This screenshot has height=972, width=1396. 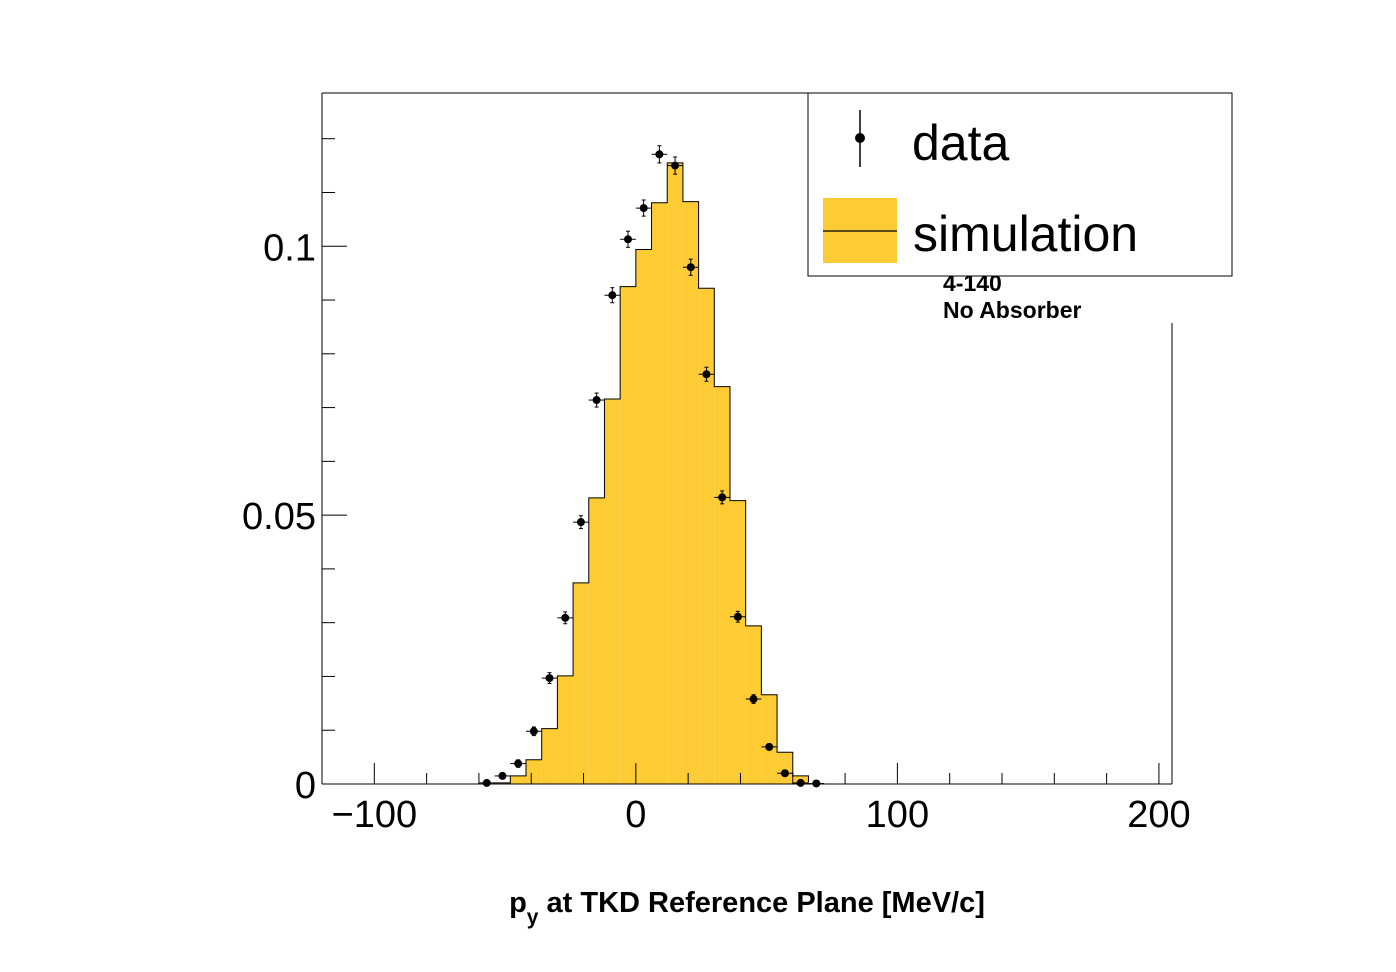 I want to click on legend-data-label: data, so click(x=961, y=143).